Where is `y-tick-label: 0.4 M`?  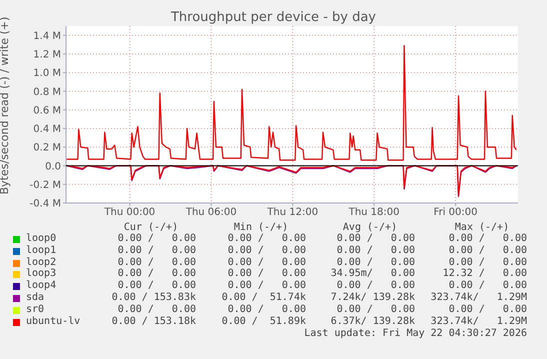 y-tick-label: 0.4 M is located at coordinates (47, 130).